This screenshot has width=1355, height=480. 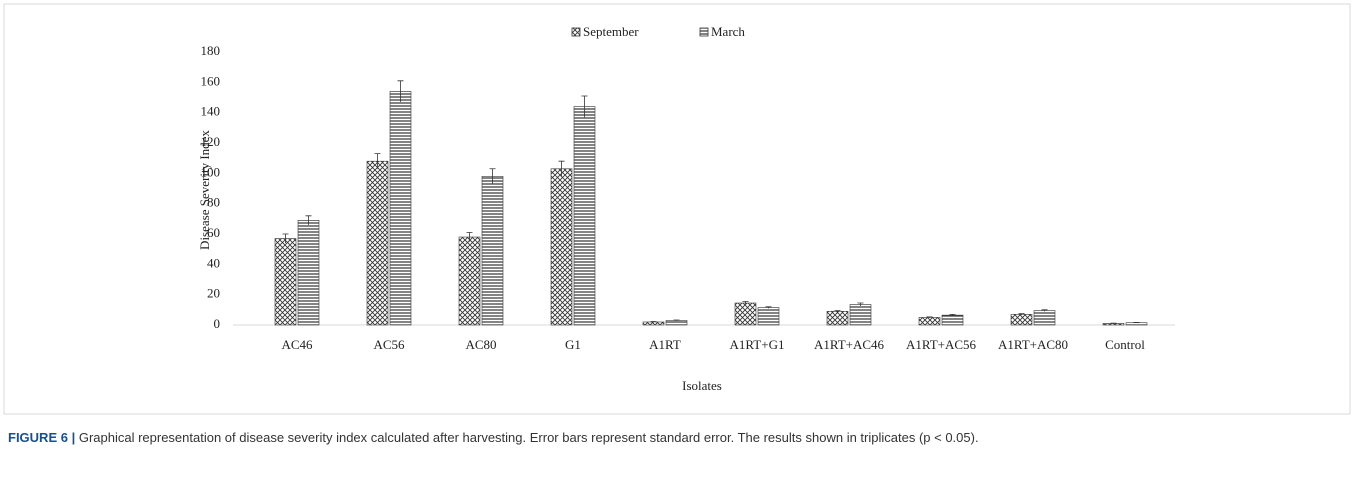 What do you see at coordinates (217, 323) in the screenshot?
I see `y-tick-label: 0` at bounding box center [217, 323].